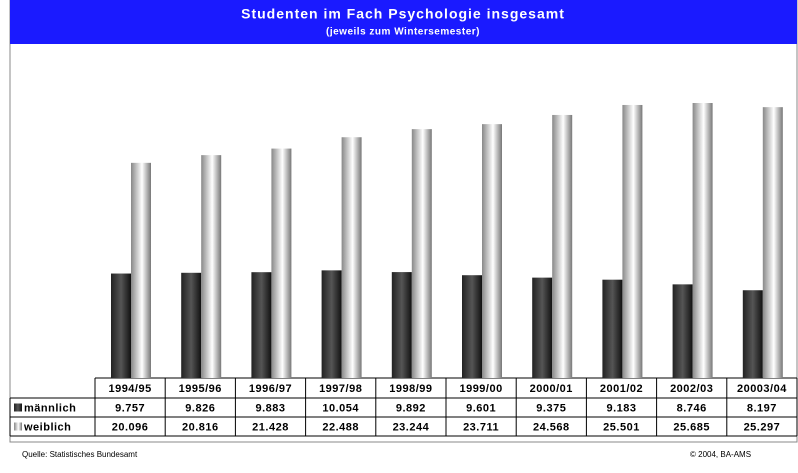 Image resolution: width=798 pixels, height=473 pixels. Describe the element at coordinates (270, 389) in the screenshot. I see `category-label: 1996/97` at that location.